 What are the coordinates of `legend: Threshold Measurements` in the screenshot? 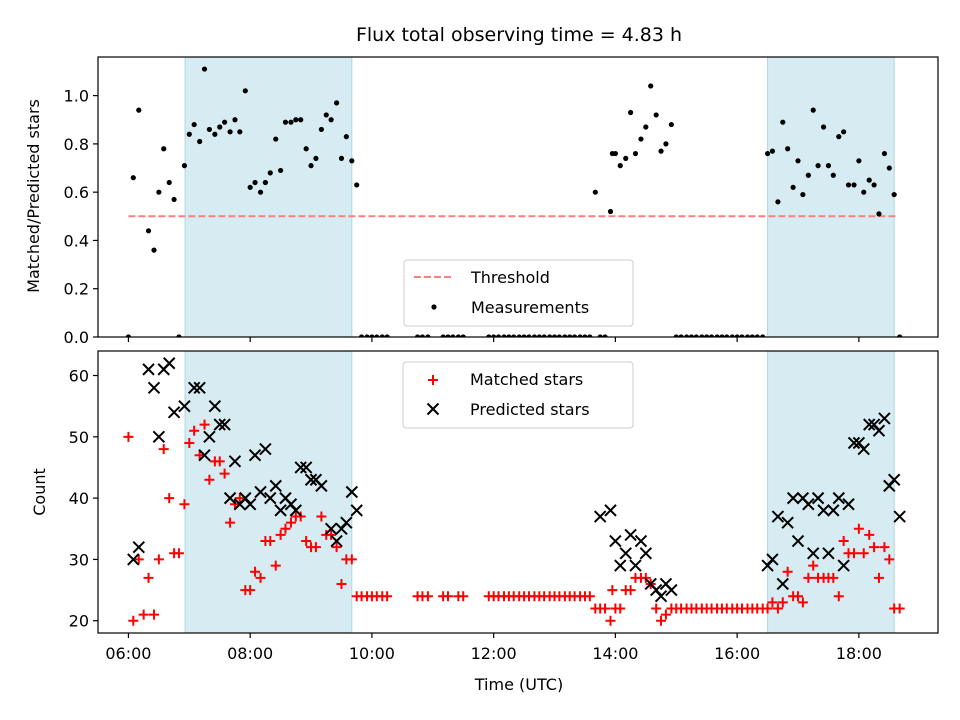 It's located at (518, 293).